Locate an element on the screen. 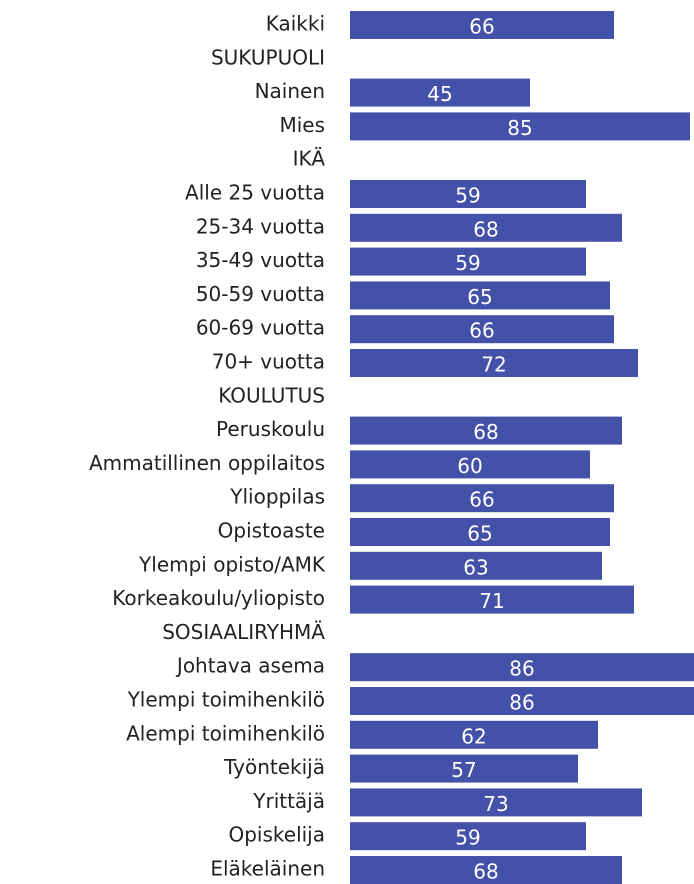 The width and height of the screenshot is (694, 884). value-label: 45 is located at coordinates (439, 94).